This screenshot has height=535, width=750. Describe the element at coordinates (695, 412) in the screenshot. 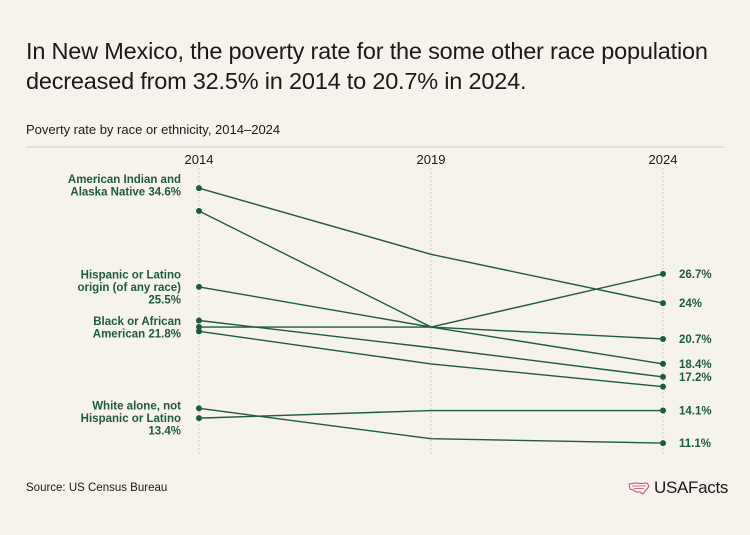

I see `series-label-right: 14.1%` at that location.